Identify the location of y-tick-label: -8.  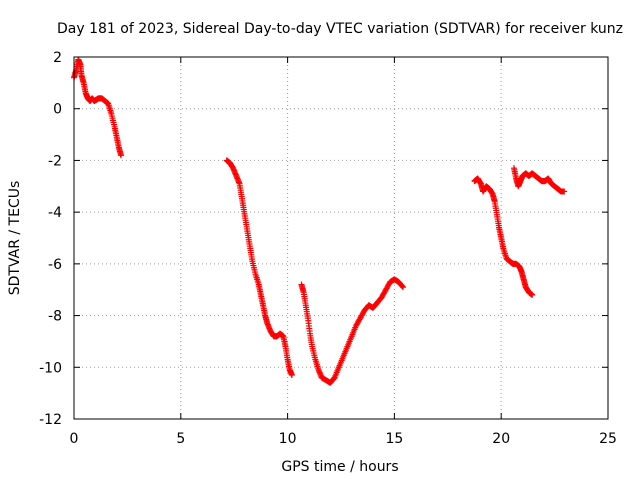
(55, 317).